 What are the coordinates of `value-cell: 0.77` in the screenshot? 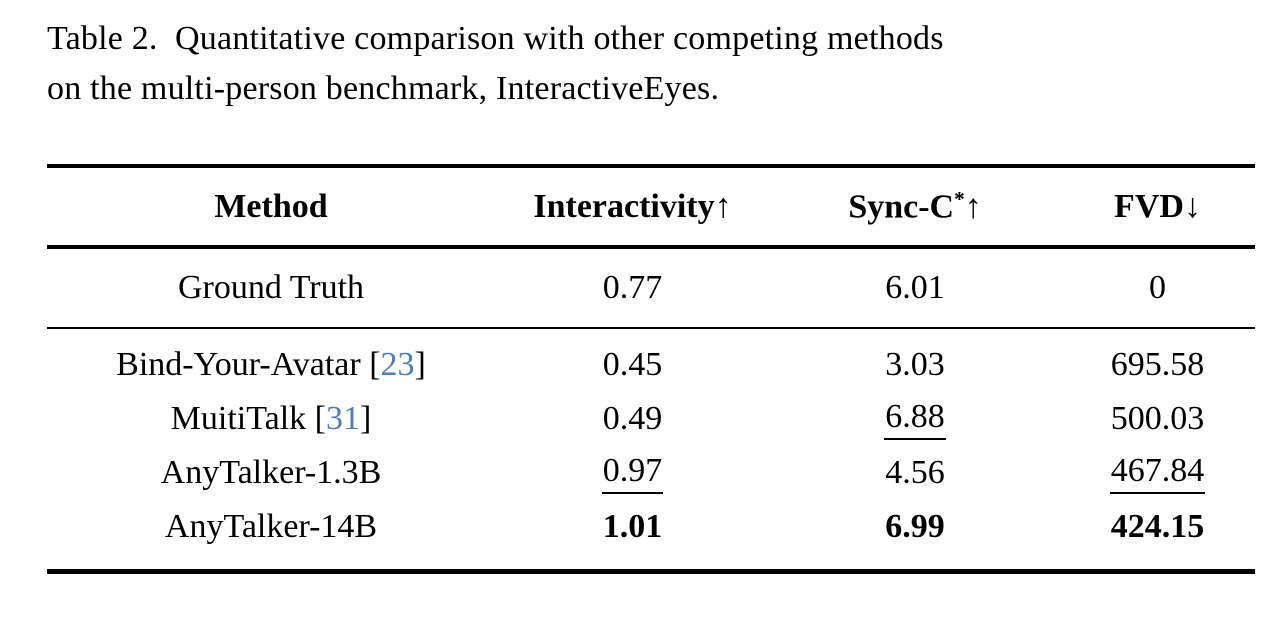 It's located at (632, 287).